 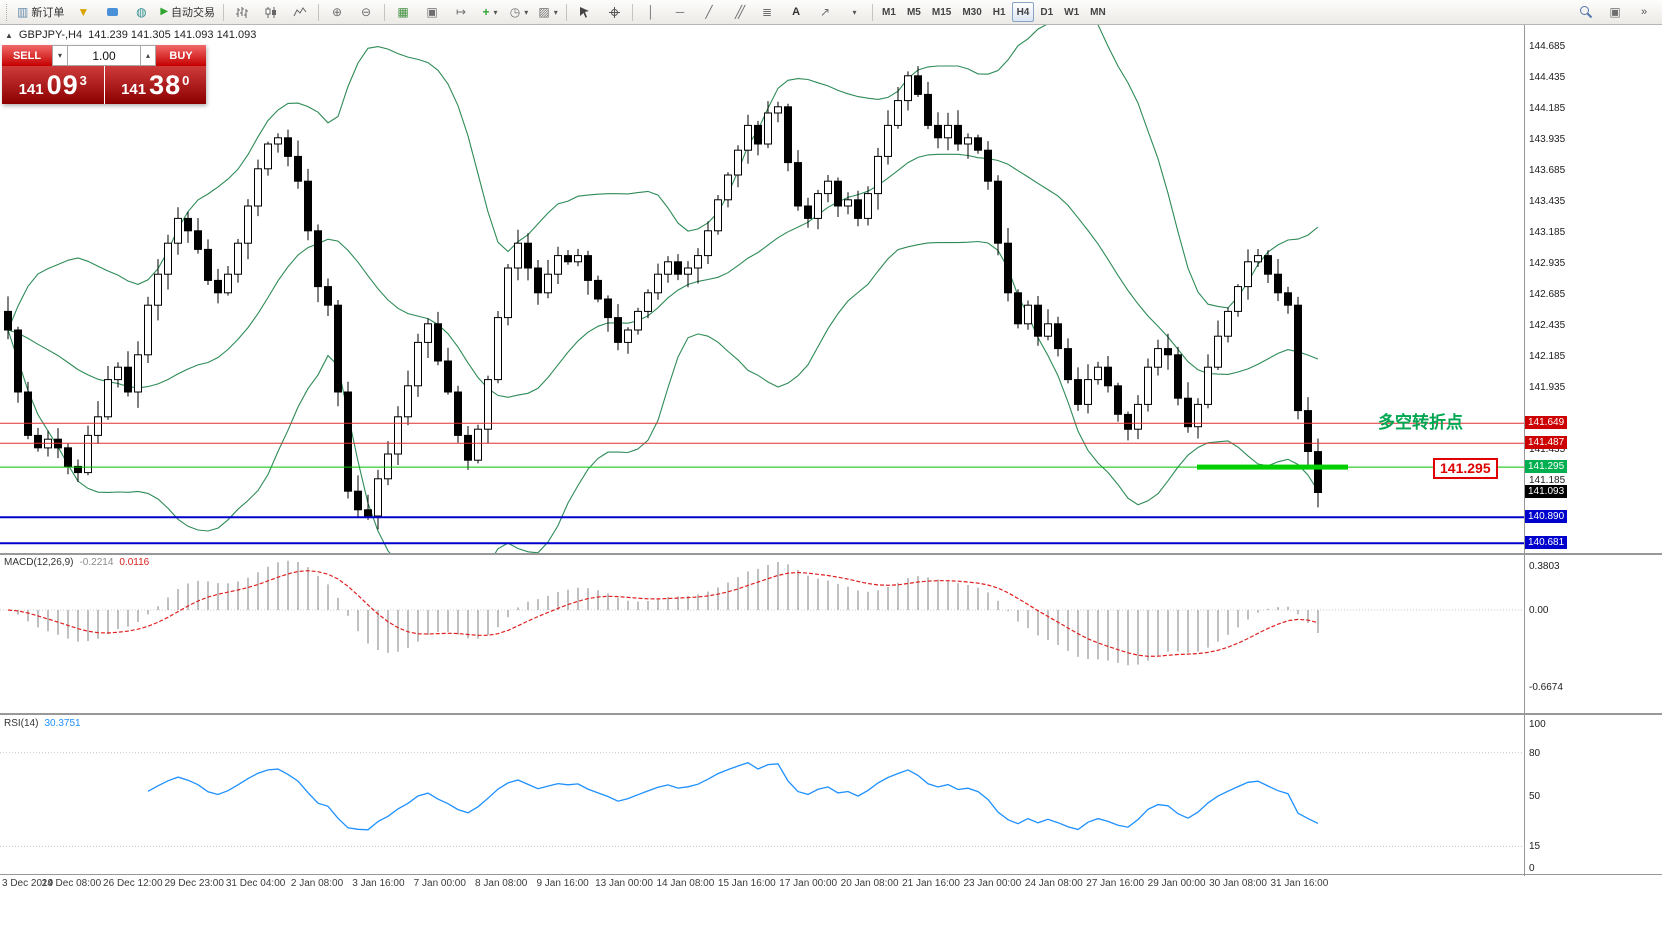 I want to click on ohlc-values: 141.239 141.305 141.093 141.093, so click(x=172, y=35).